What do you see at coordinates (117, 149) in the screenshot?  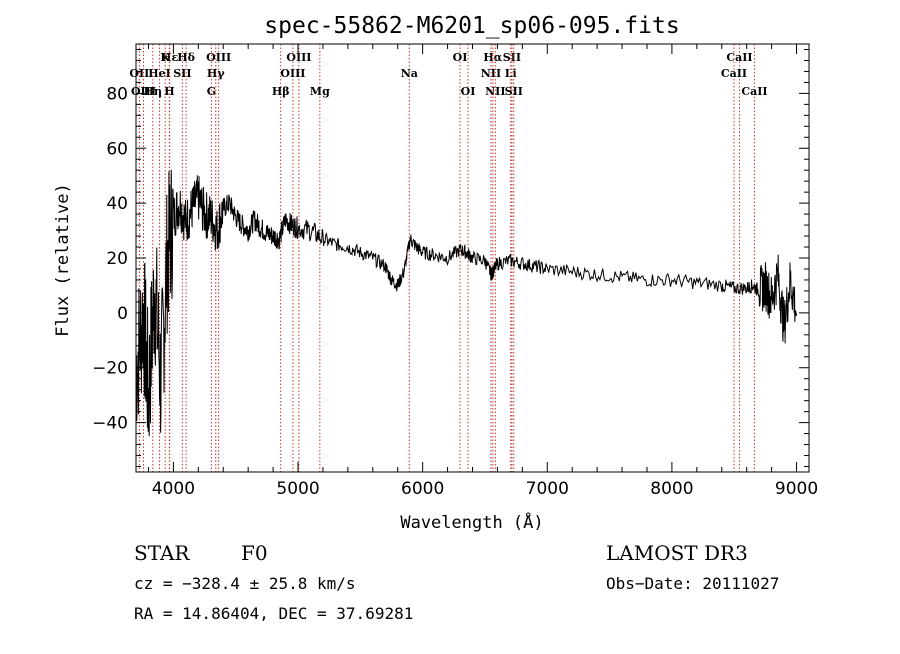 I see `y-tick-label: 60` at bounding box center [117, 149].